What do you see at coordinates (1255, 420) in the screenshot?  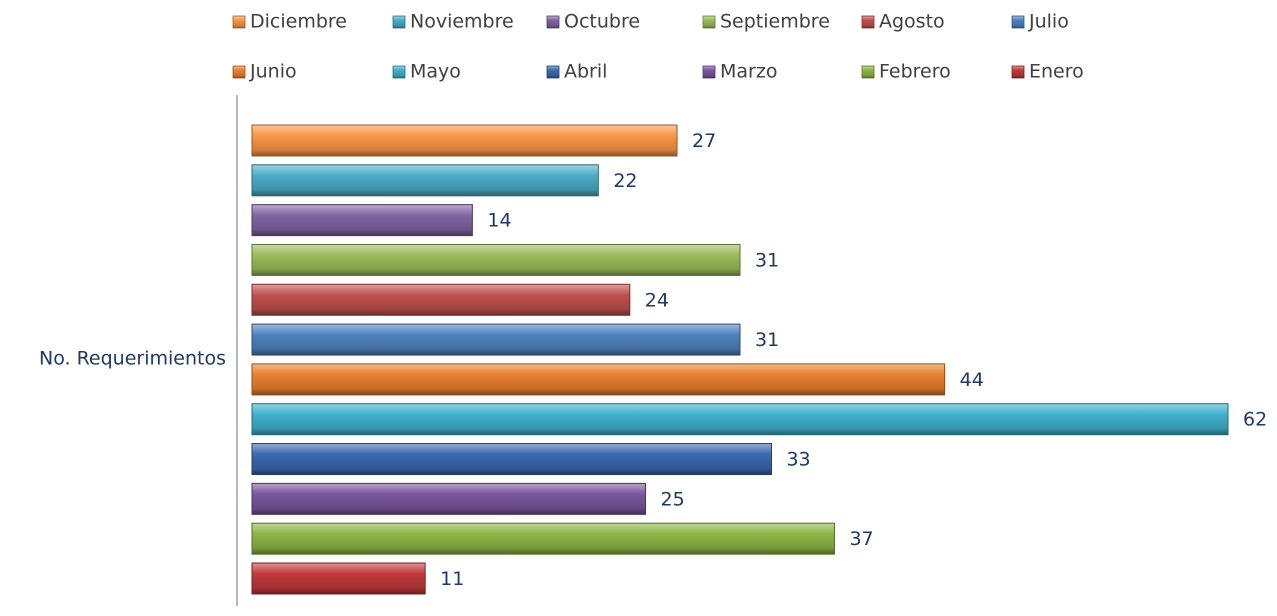 I see `value-label: 62` at bounding box center [1255, 420].